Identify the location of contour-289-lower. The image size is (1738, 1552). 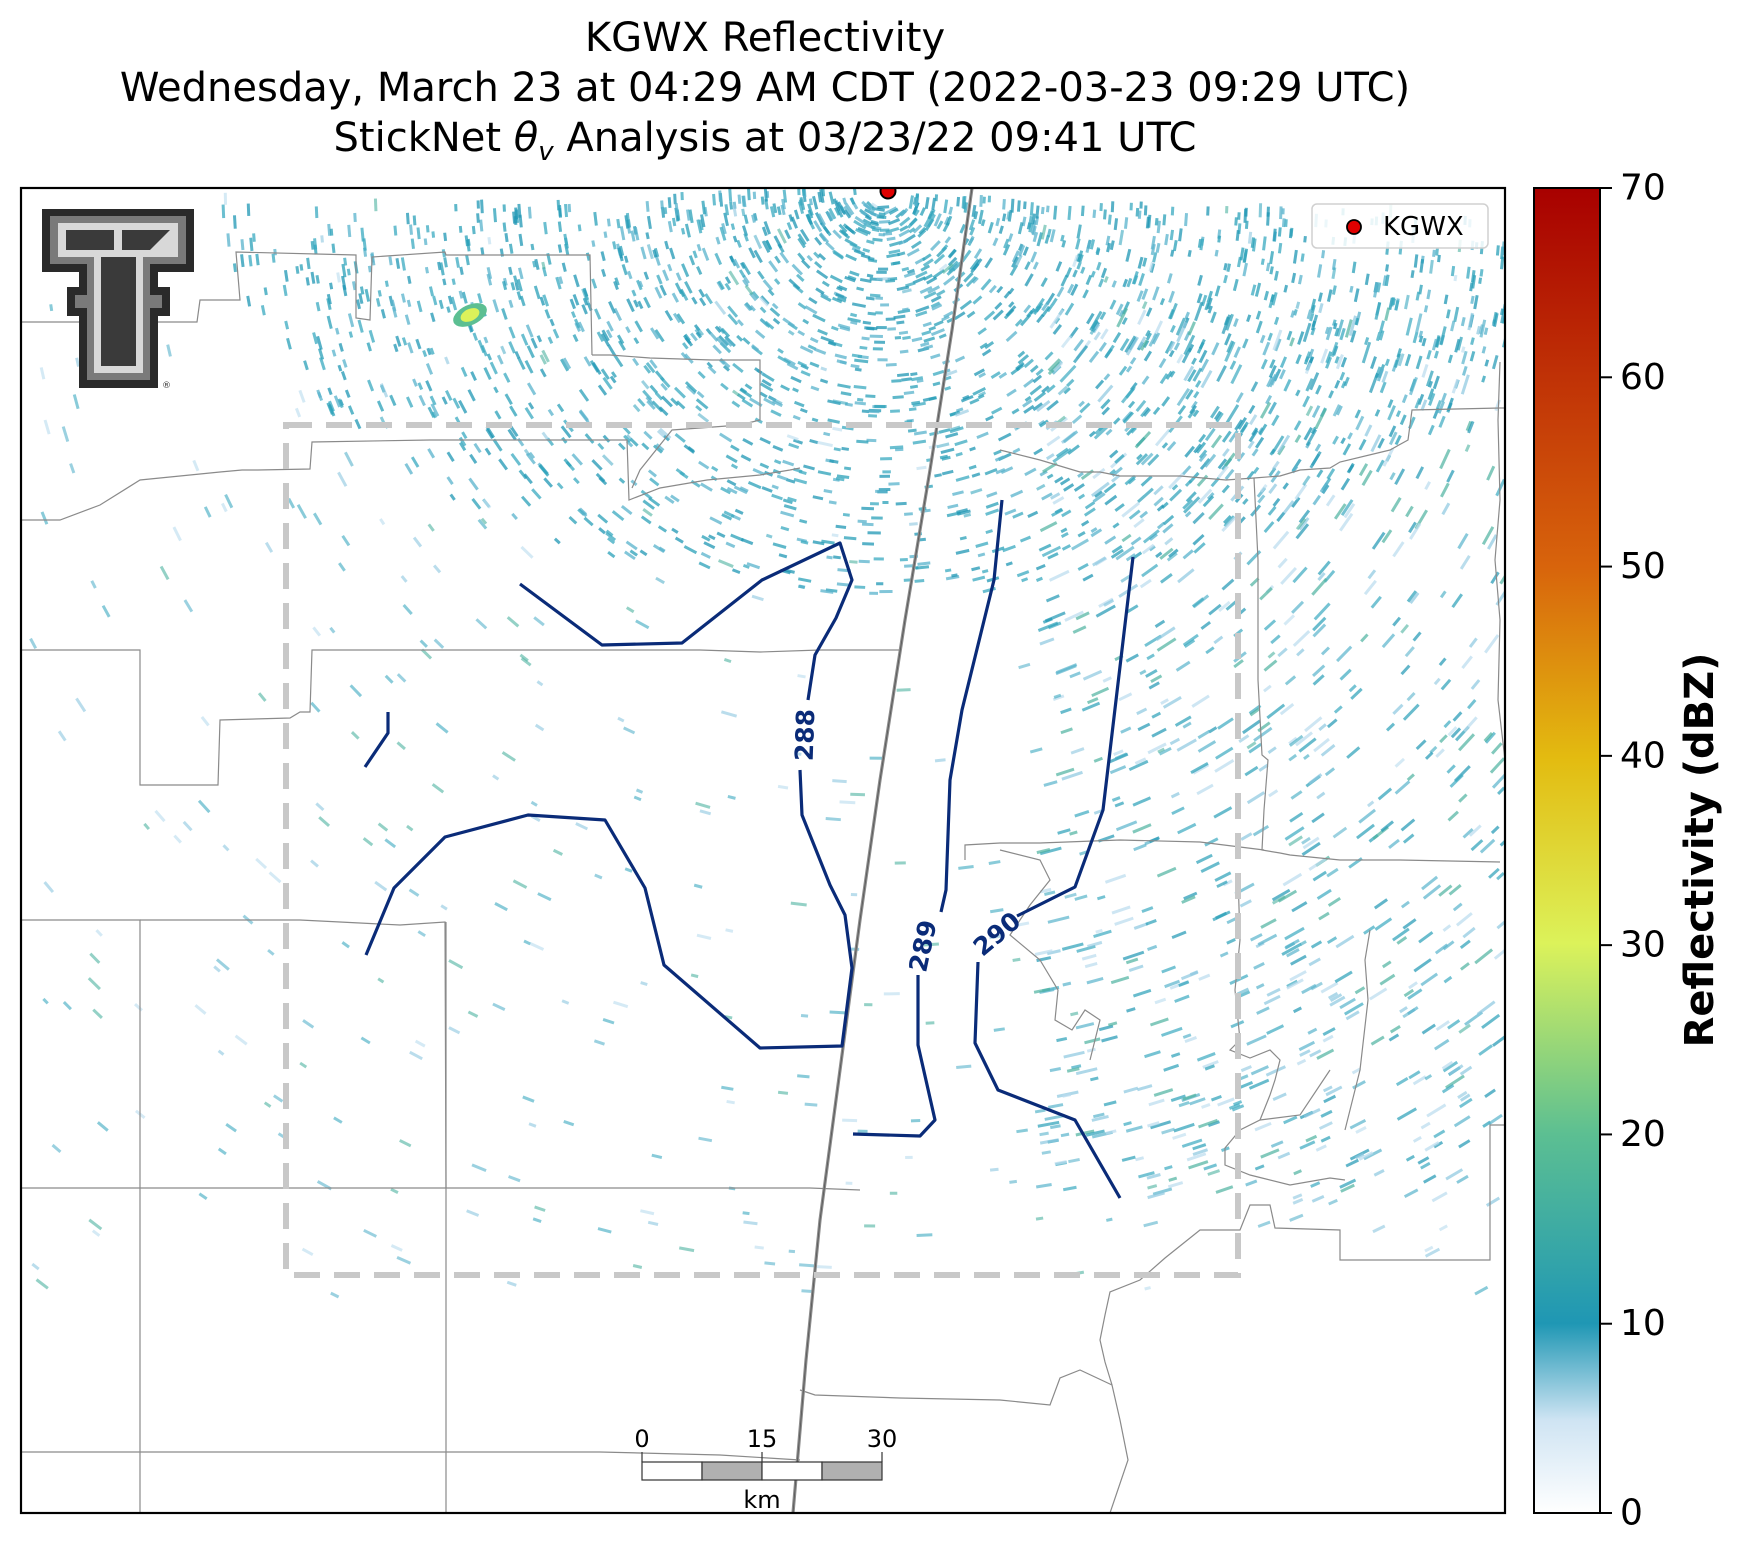
(894, 1056).